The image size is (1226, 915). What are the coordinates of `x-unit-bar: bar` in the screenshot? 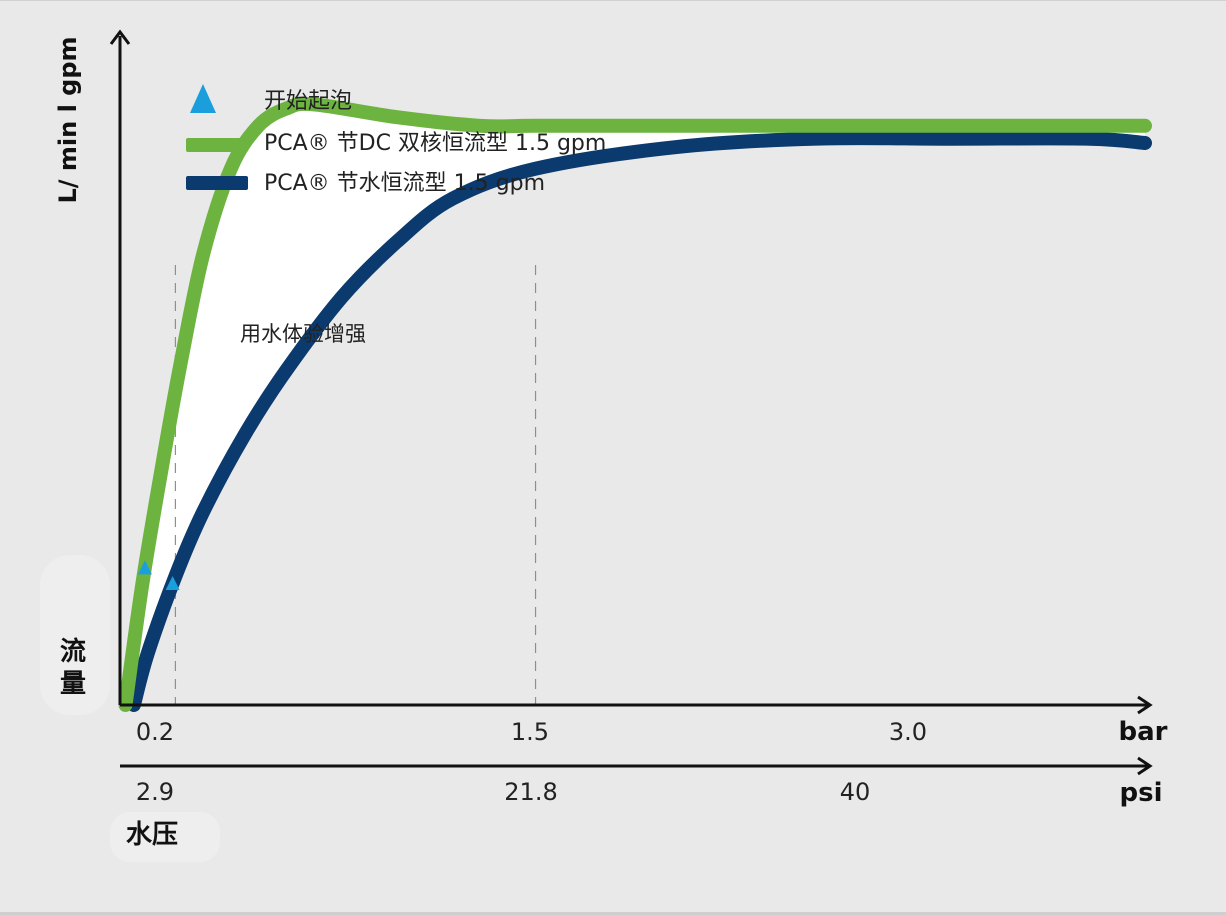 It's located at (1143, 732).